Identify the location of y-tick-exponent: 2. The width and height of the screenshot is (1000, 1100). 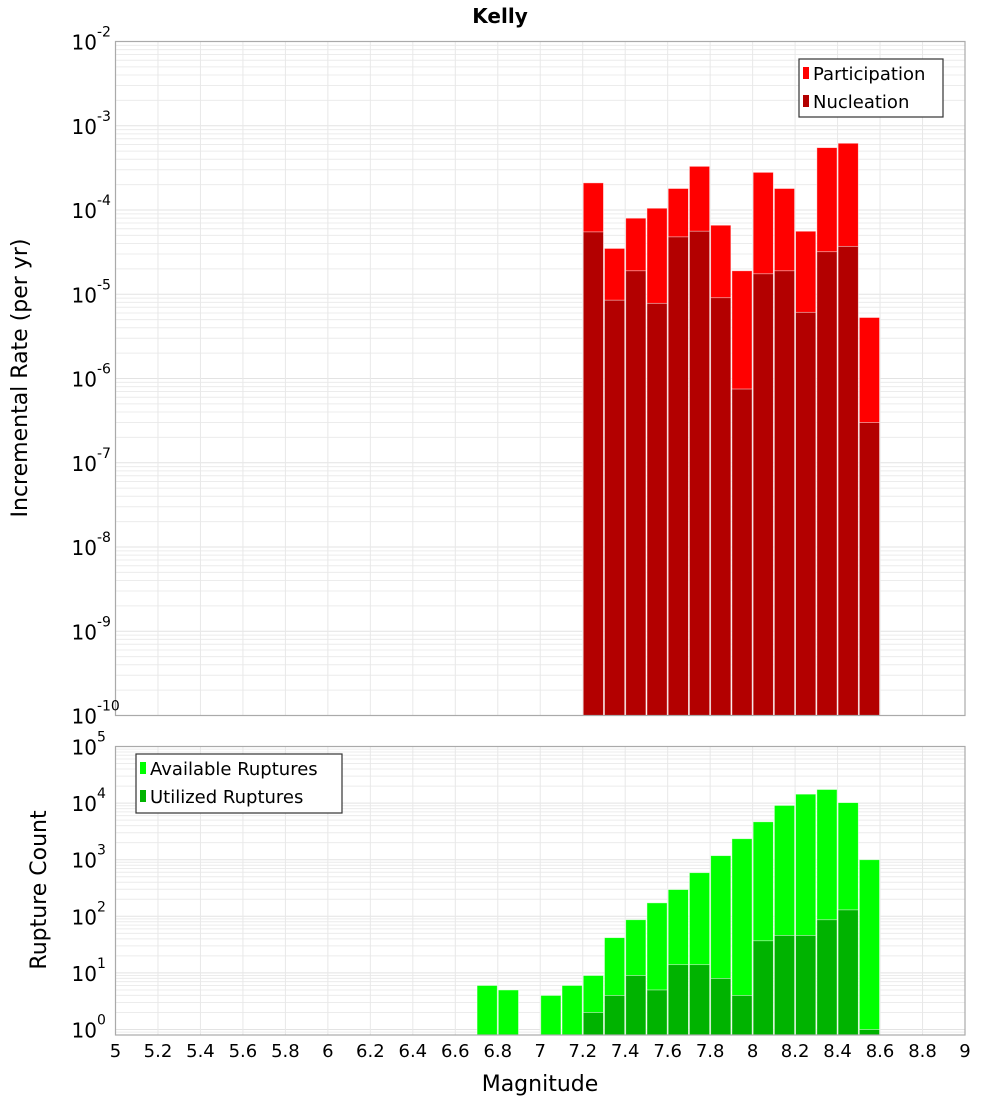
(101, 907).